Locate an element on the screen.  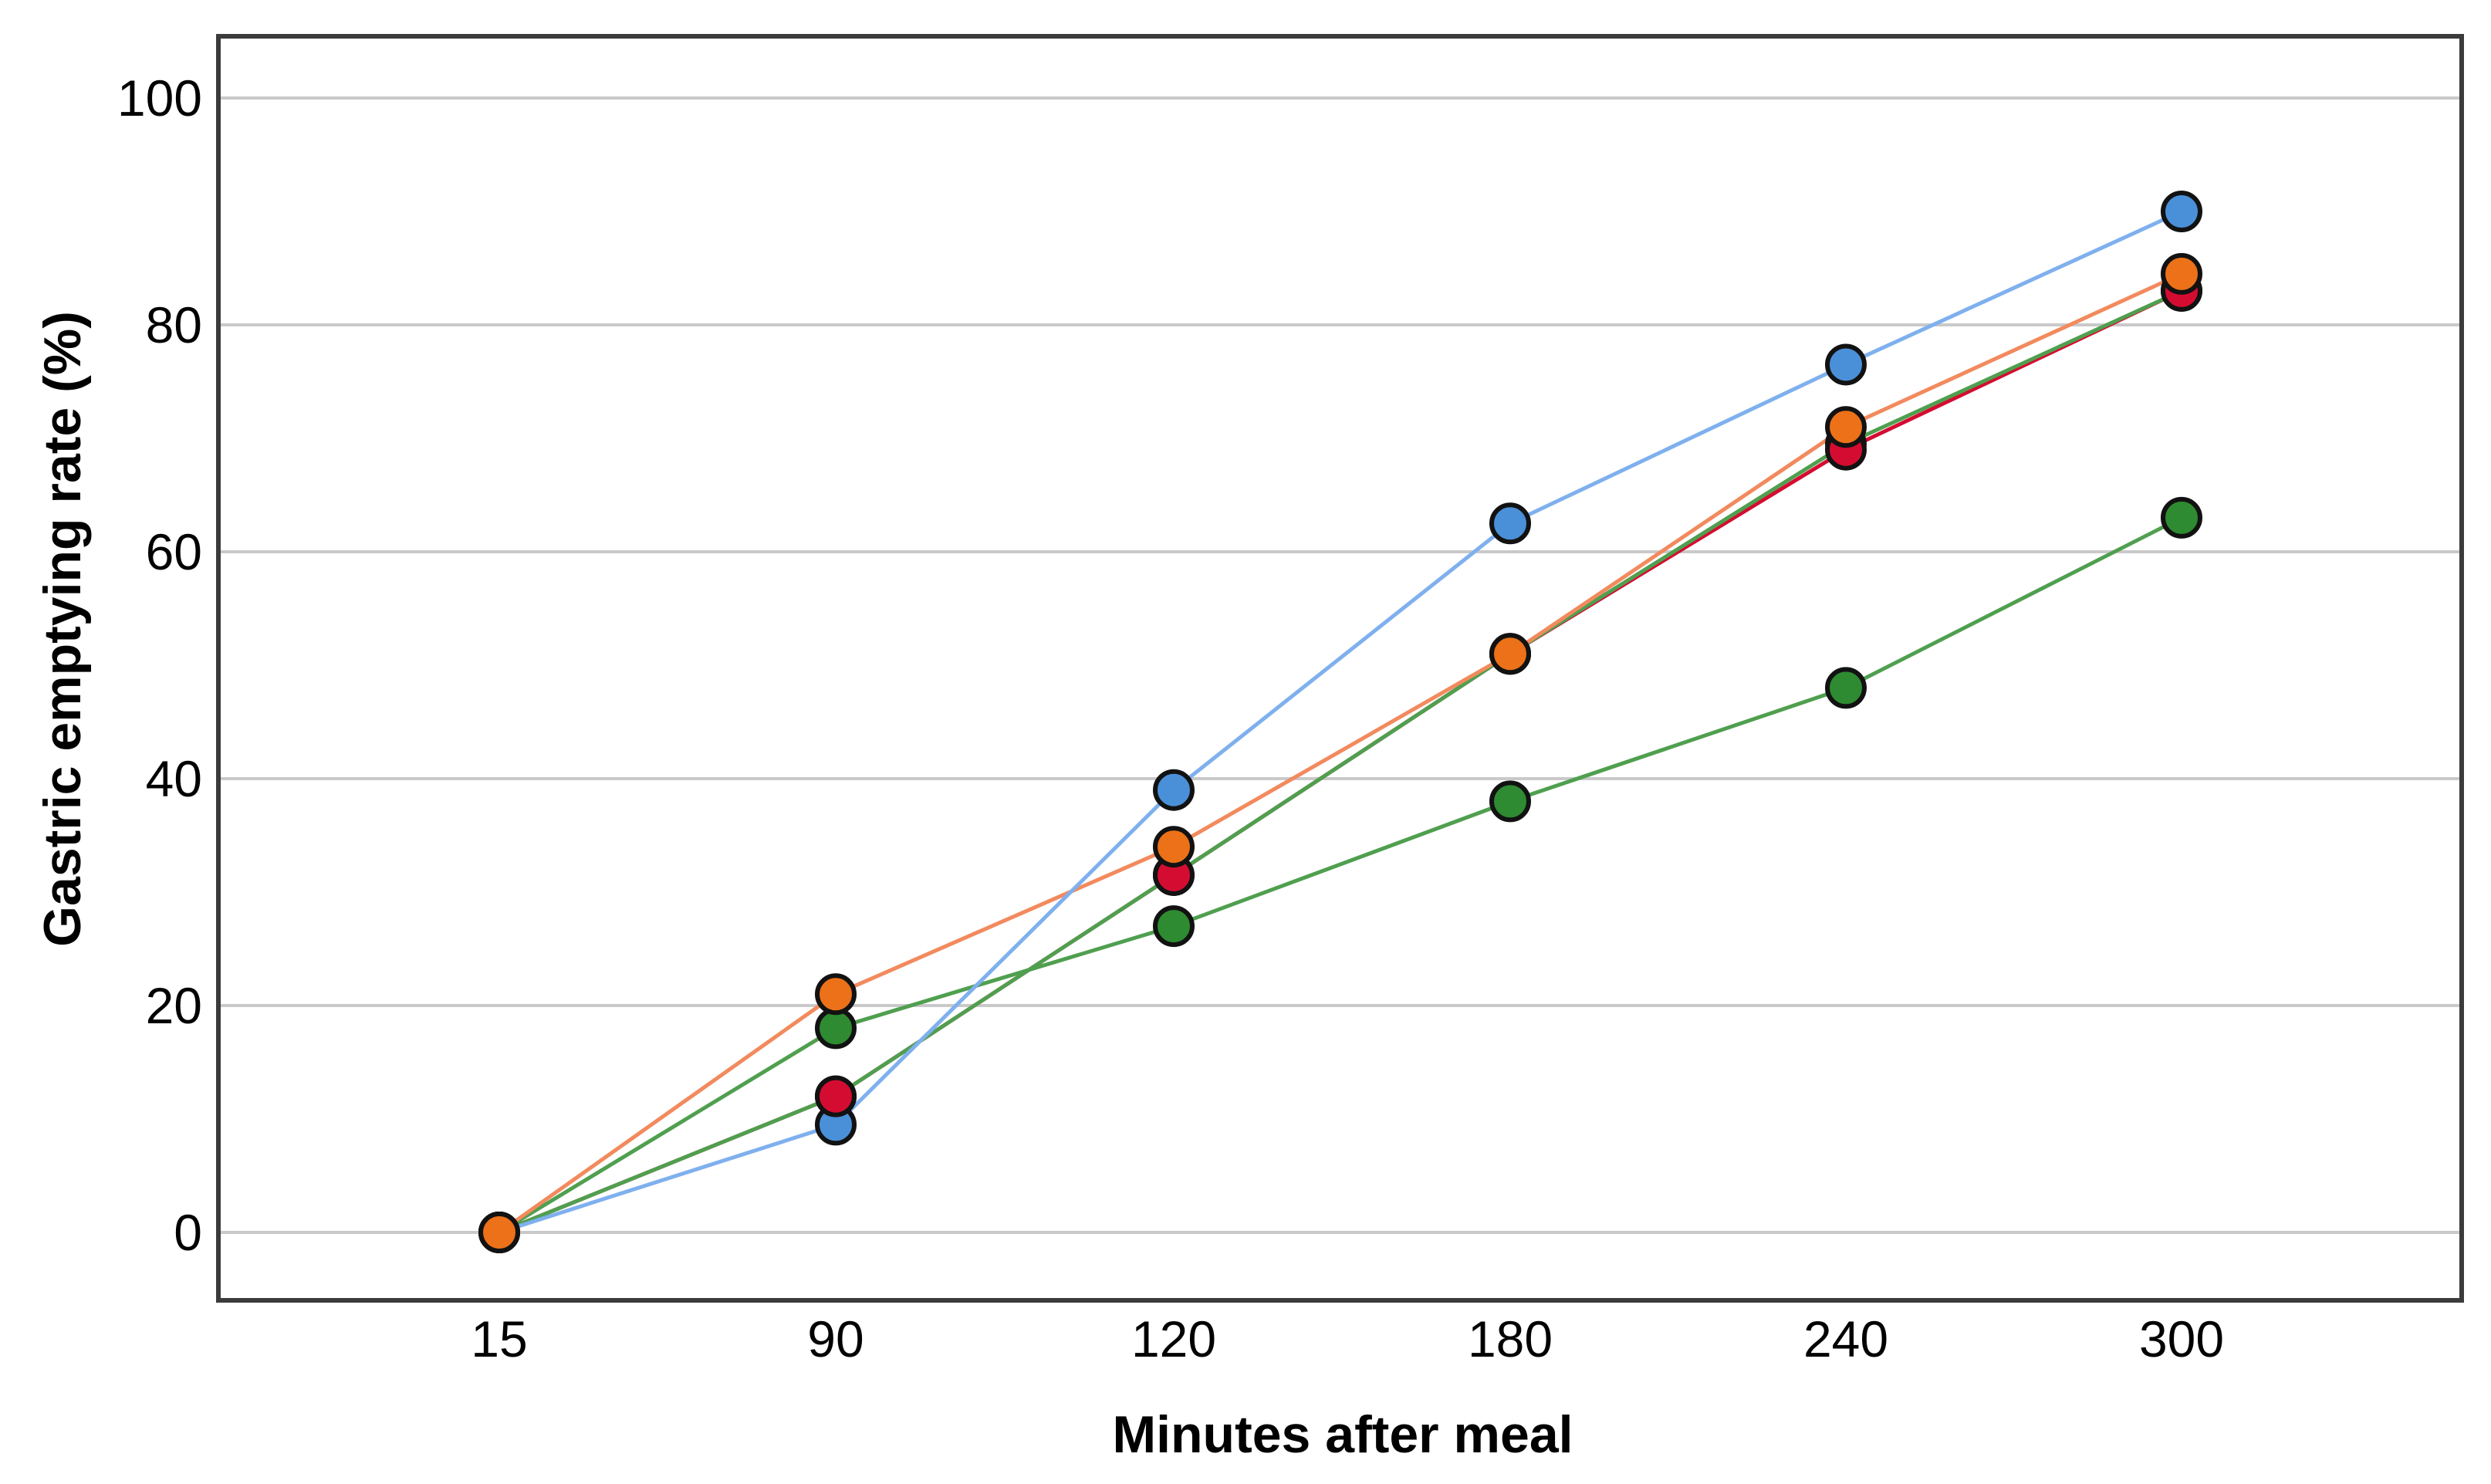
x-tick-label-120: 120 is located at coordinates (1173, 1338).